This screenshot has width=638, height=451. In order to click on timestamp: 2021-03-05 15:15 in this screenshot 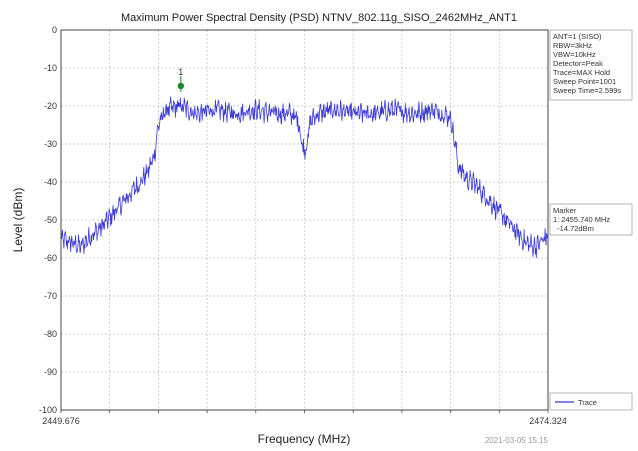, I will do `click(517, 440)`.